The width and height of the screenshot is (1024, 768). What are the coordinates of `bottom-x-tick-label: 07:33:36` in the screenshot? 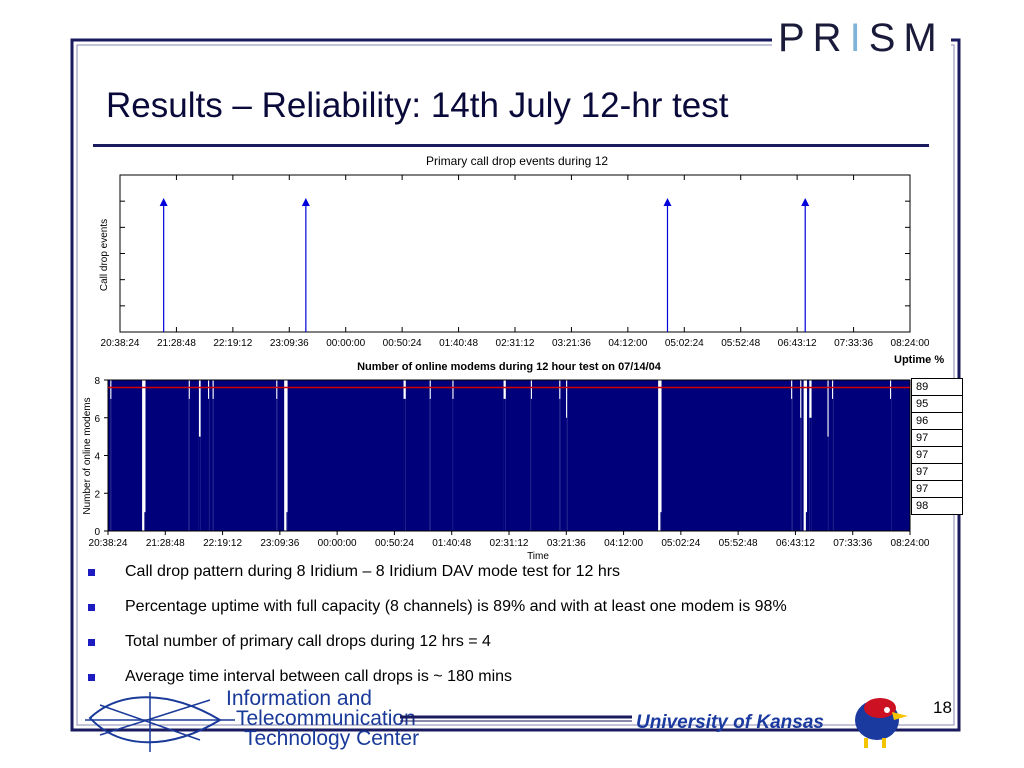 It's located at (852, 543).